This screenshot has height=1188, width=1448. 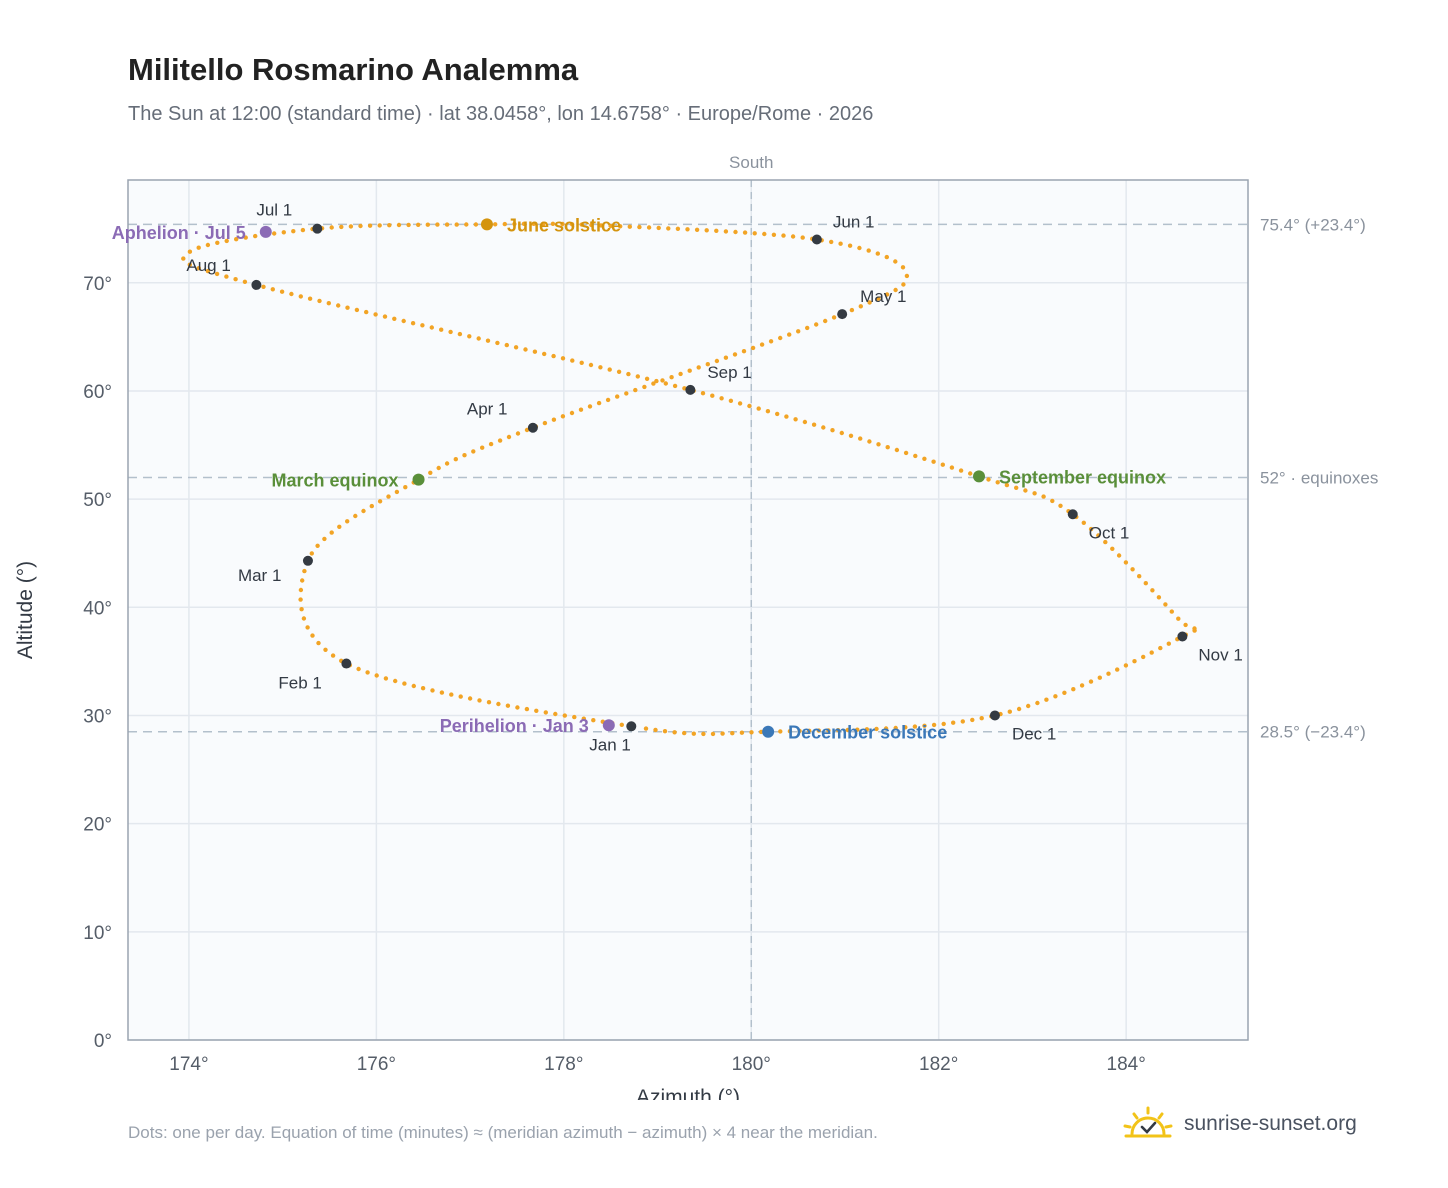 What do you see at coordinates (1313, 224) in the screenshot?
I see `reference-line-label: 75.4° (+23.4°)` at bounding box center [1313, 224].